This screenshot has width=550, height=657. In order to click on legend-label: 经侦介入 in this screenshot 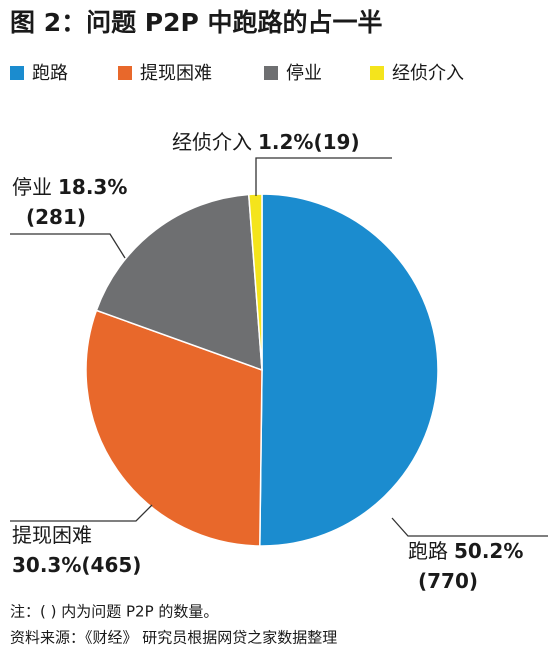, I will do `click(428, 73)`.